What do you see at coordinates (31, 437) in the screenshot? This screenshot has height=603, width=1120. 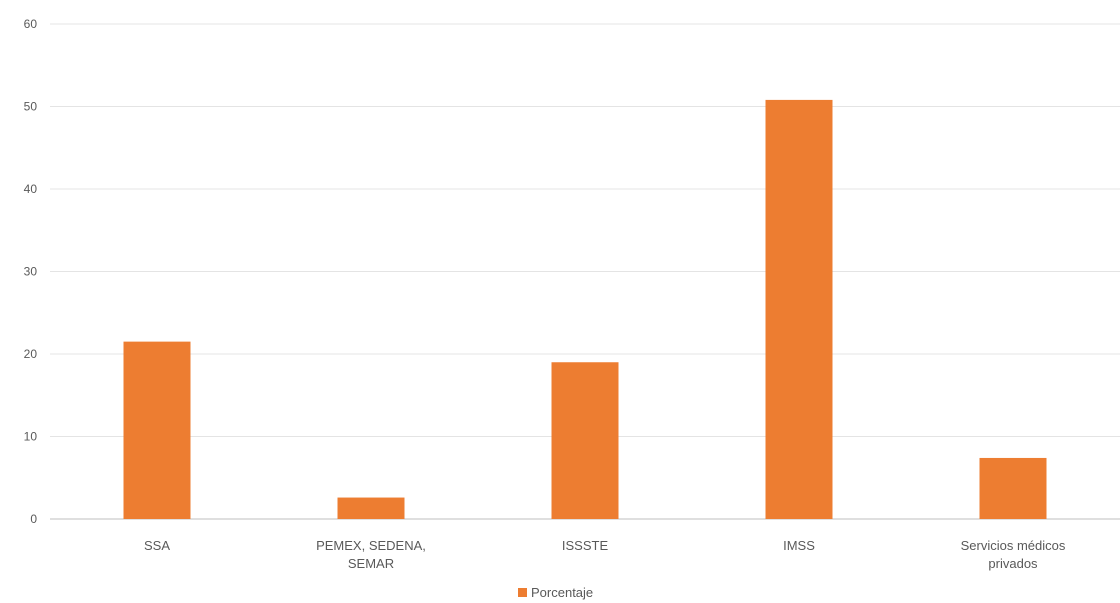 I see `y-tick-label: 10` at bounding box center [31, 437].